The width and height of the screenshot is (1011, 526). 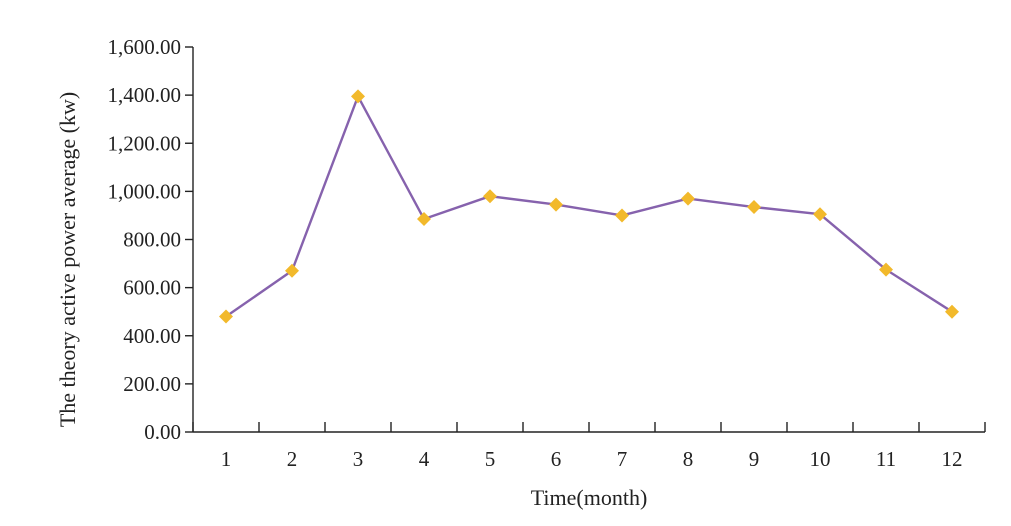 What do you see at coordinates (152, 336) in the screenshot?
I see `y-tick-label: 400.00` at bounding box center [152, 336].